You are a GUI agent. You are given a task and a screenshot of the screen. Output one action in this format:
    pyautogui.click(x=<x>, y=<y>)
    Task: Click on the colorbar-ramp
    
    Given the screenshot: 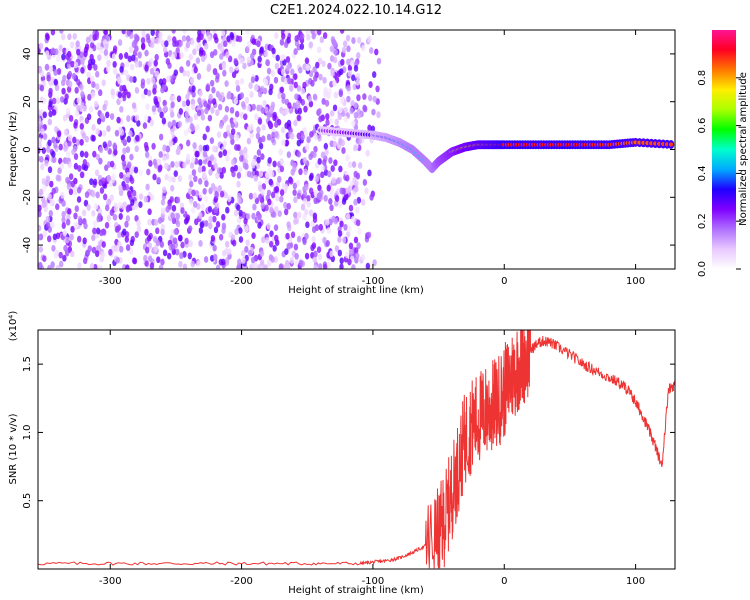 What is the action you would take?
    pyautogui.click(x=724, y=149)
    